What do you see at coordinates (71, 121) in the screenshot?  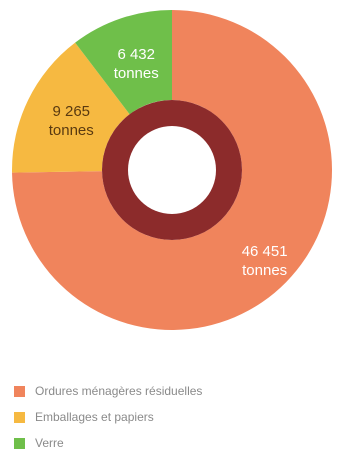 I see `value-label: 9 265 tonnes` at bounding box center [71, 121].